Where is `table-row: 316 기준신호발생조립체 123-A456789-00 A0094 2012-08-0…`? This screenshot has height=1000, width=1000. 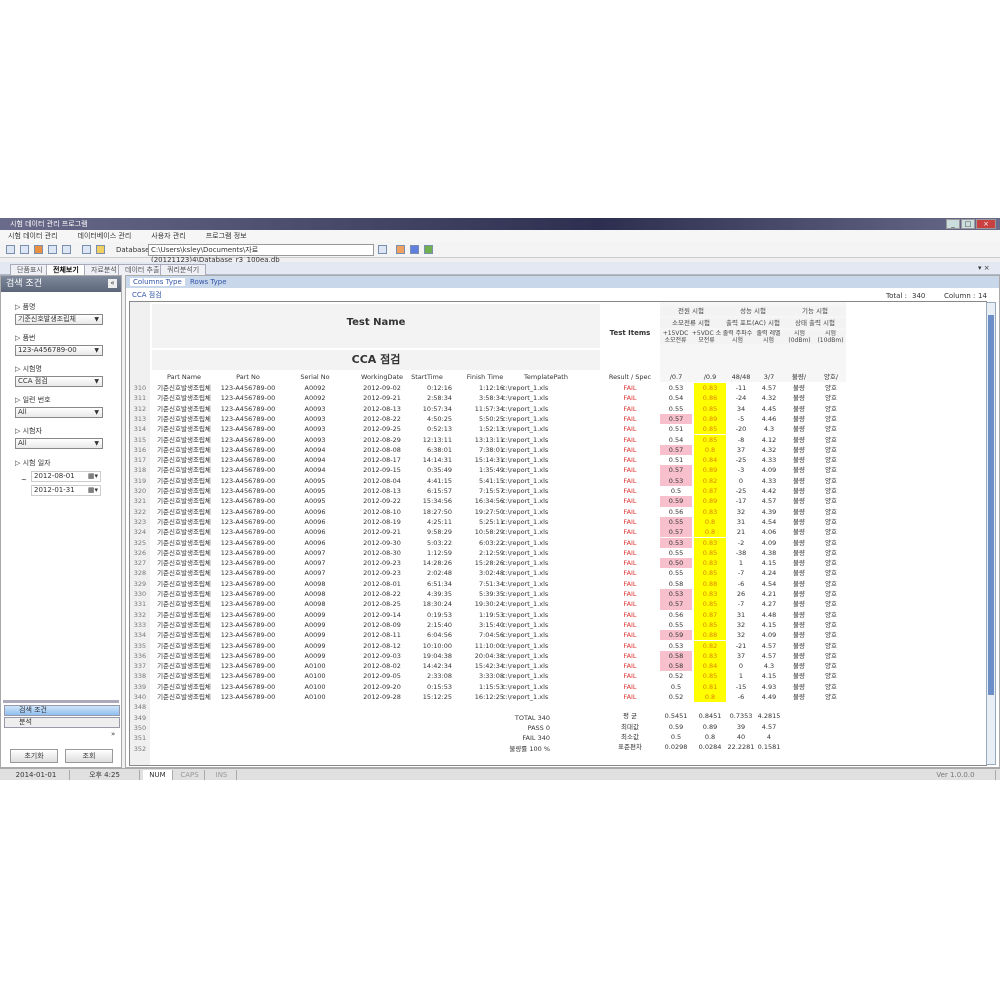 table-row: 316 기준신호발생조립체 123-A456789-00 A0094 2012-08-0… is located at coordinates (558, 450).